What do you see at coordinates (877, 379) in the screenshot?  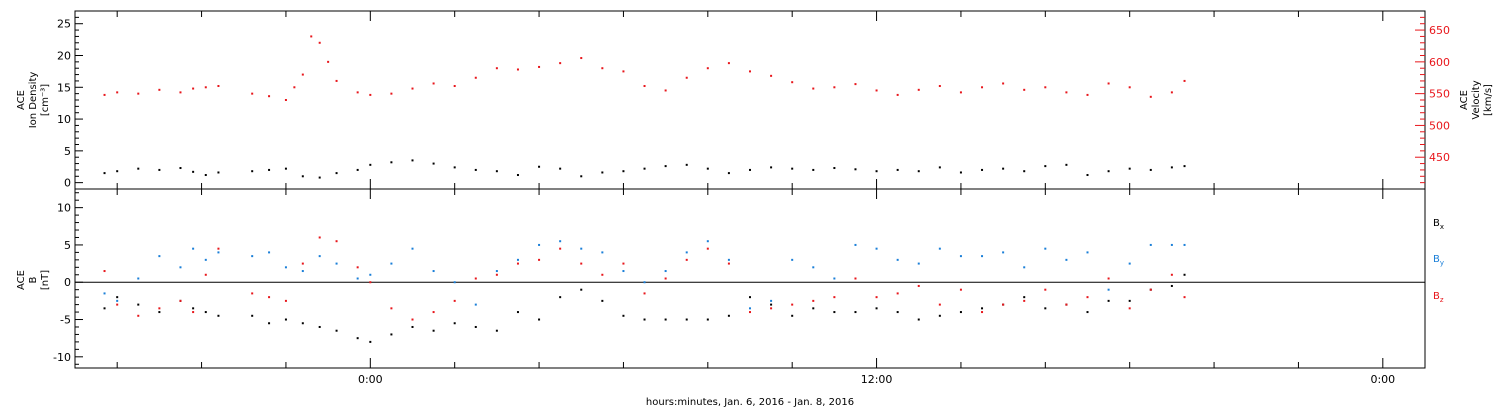 I see `time-tick-label: 12:00` at bounding box center [877, 379].